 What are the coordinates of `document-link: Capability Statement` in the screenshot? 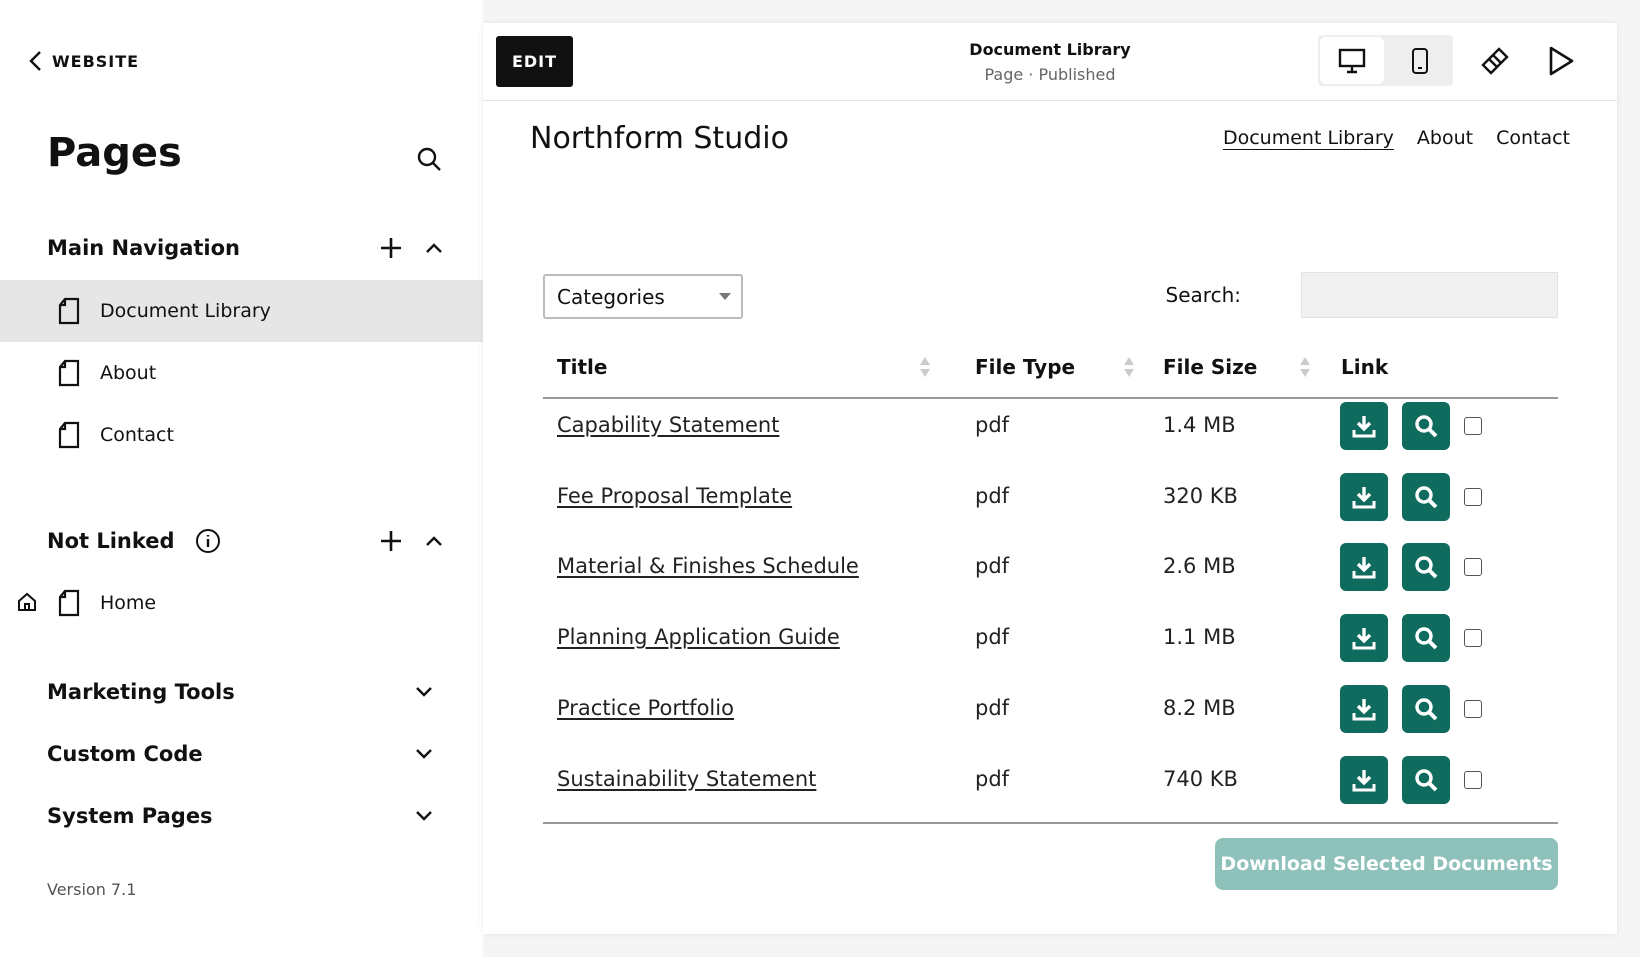 It's located at (668, 425).